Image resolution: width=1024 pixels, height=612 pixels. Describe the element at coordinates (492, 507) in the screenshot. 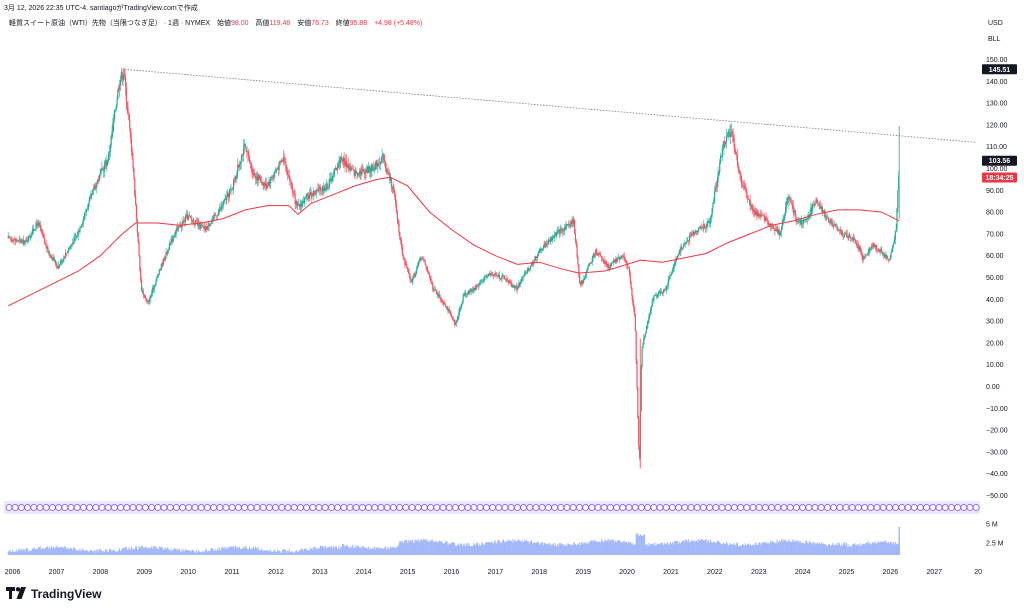

I see `events-strip` at that location.